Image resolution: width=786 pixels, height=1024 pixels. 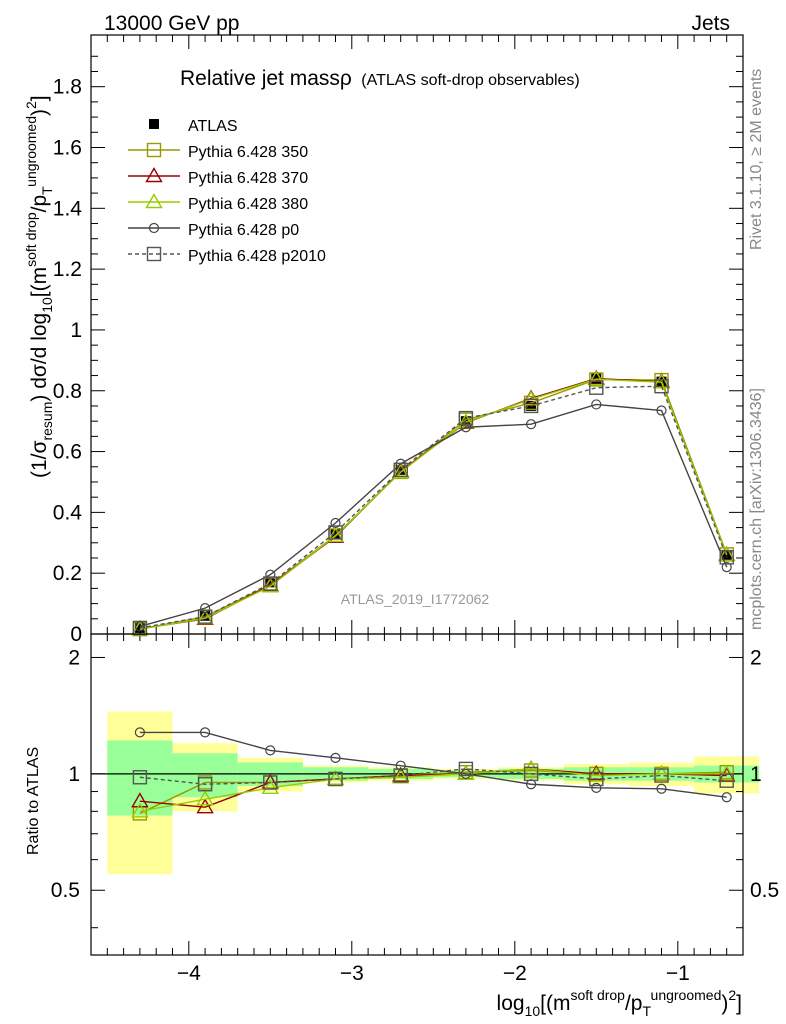 What do you see at coordinates (678, 973) in the screenshot?
I see `x-tick-label: −1` at bounding box center [678, 973].